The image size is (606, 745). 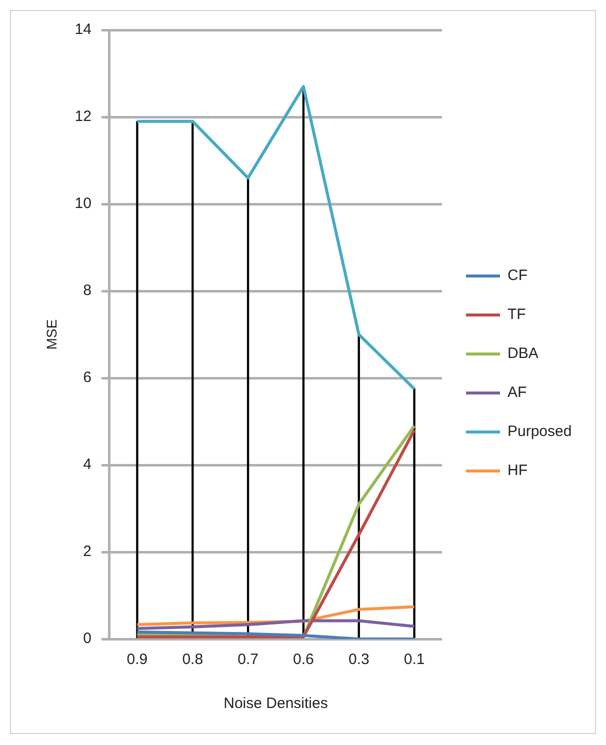 What do you see at coordinates (303, 659) in the screenshot?
I see `x-tick-label: 0.6` at bounding box center [303, 659].